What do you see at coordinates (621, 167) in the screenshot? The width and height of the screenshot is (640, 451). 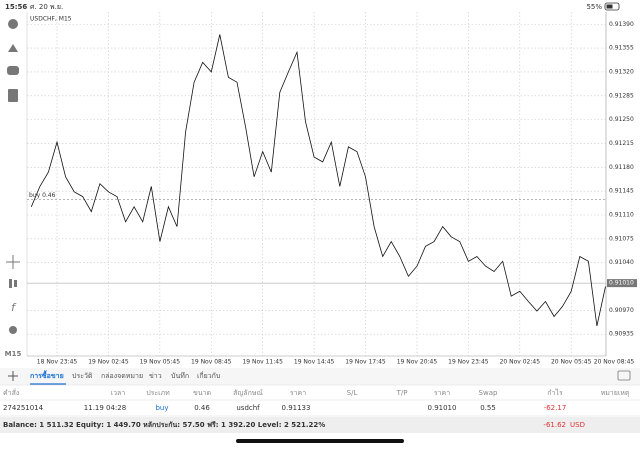 I see `y-tick-label: 0.91180` at bounding box center [621, 167].